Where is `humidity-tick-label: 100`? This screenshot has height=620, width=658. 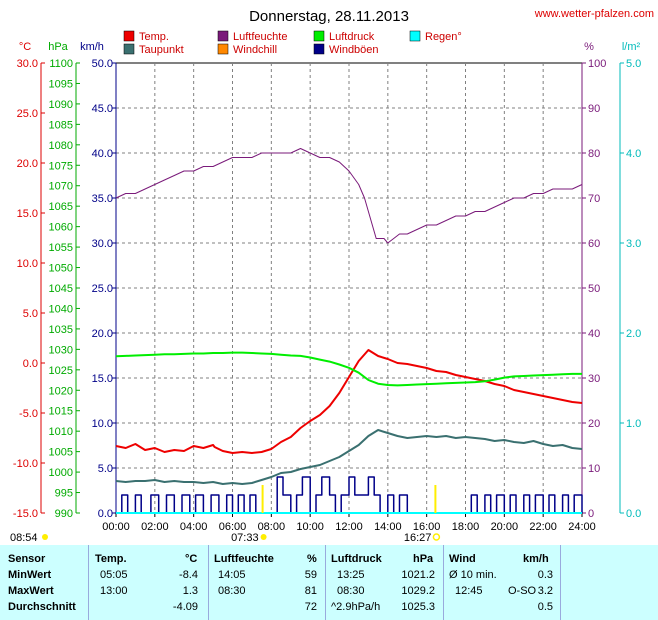
humidity-tick-label: 100 is located at coordinates (597, 64).